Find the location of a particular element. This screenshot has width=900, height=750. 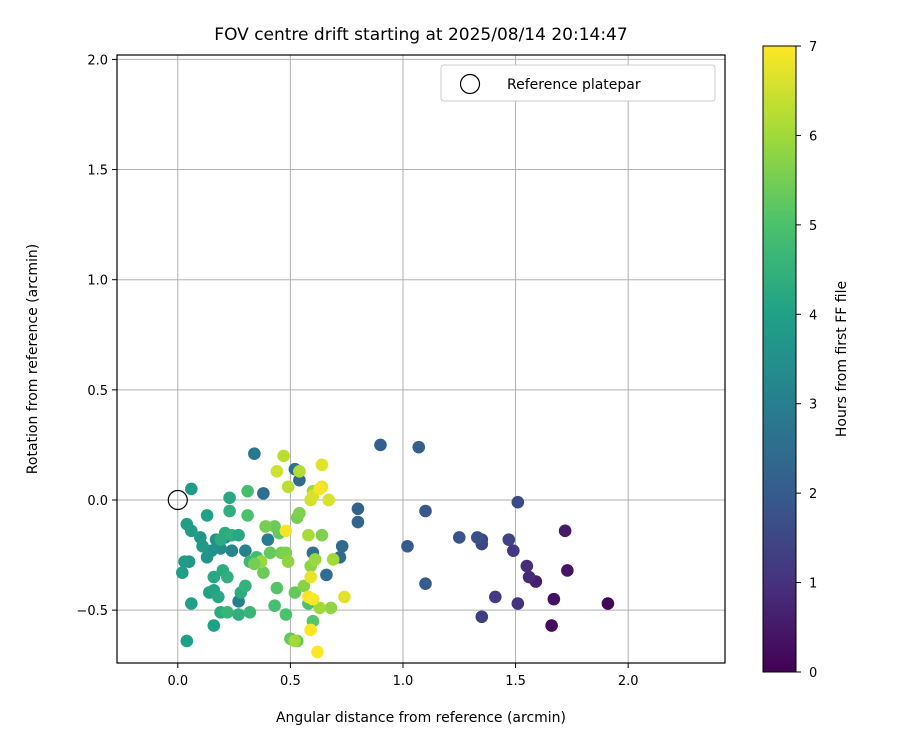

legend: Reference platepar is located at coordinates (578, 83).